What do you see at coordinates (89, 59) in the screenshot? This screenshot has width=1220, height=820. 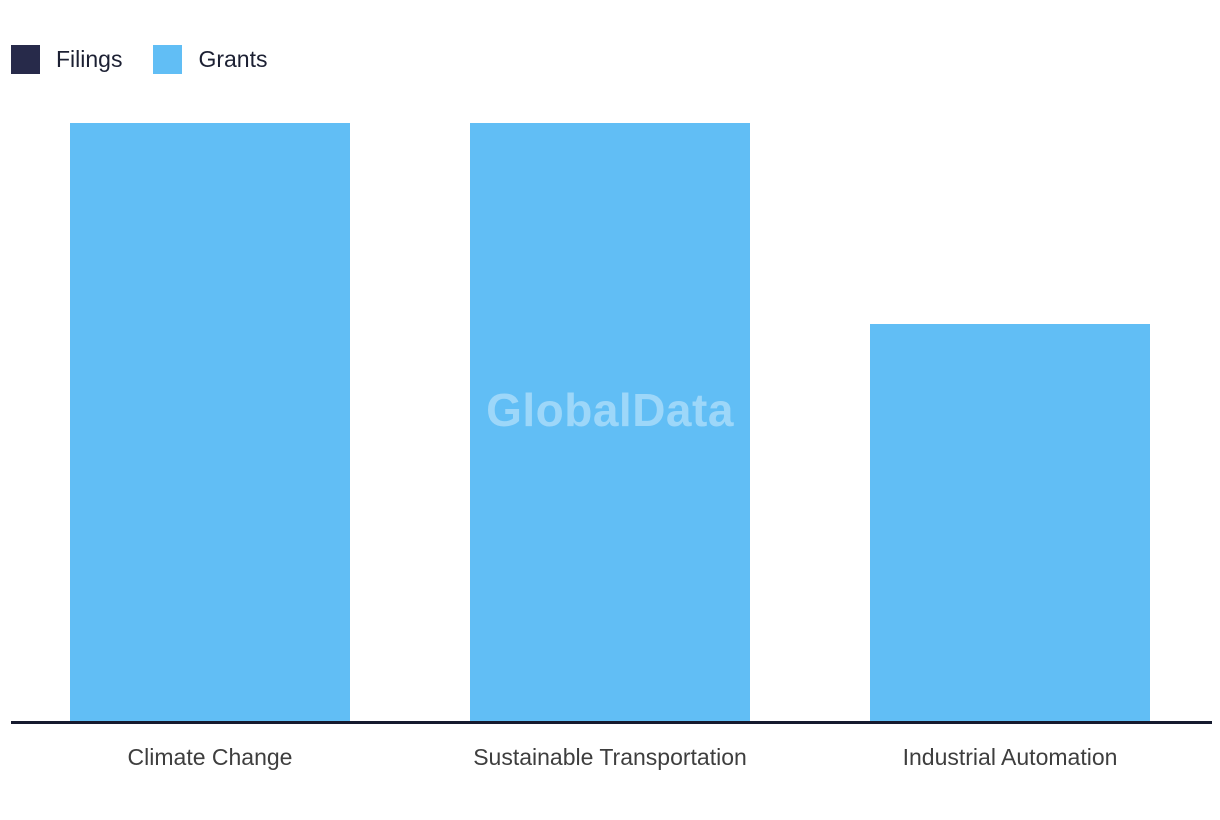 I see `legend-label-filings: Filings` at bounding box center [89, 59].